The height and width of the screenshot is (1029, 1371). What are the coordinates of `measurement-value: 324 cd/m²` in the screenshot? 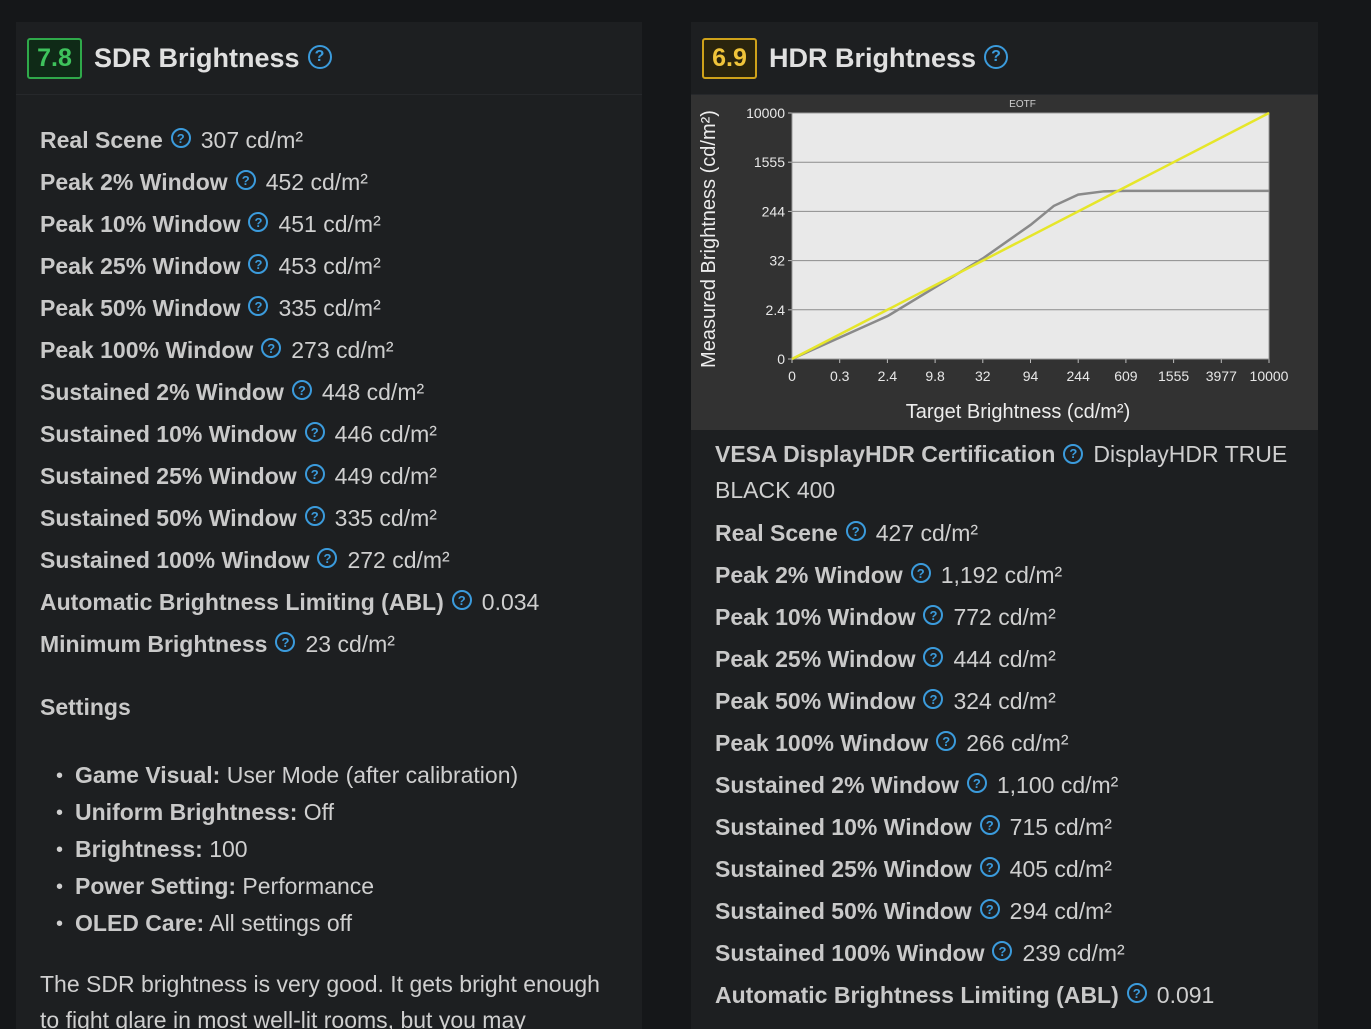 It's located at (1004, 700).